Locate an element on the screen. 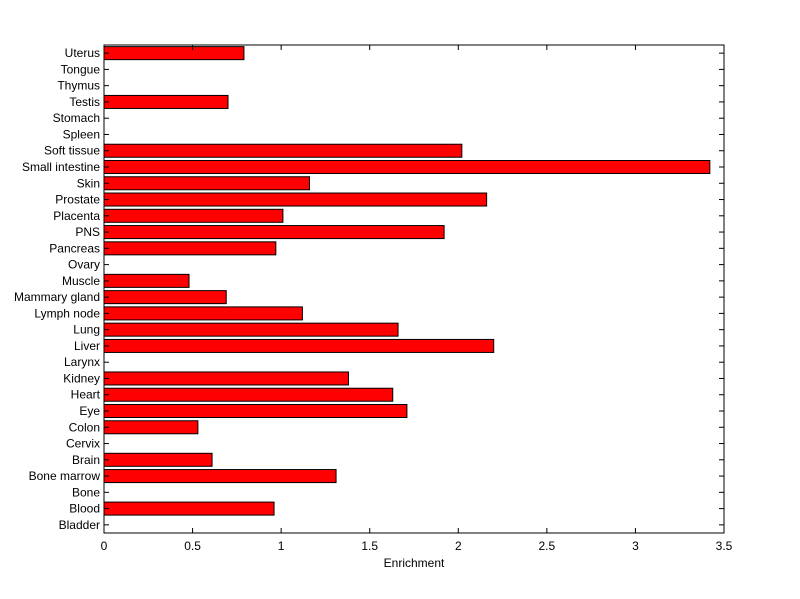 This screenshot has width=800, height=599. y-tick-label: Spleen is located at coordinates (81, 134).